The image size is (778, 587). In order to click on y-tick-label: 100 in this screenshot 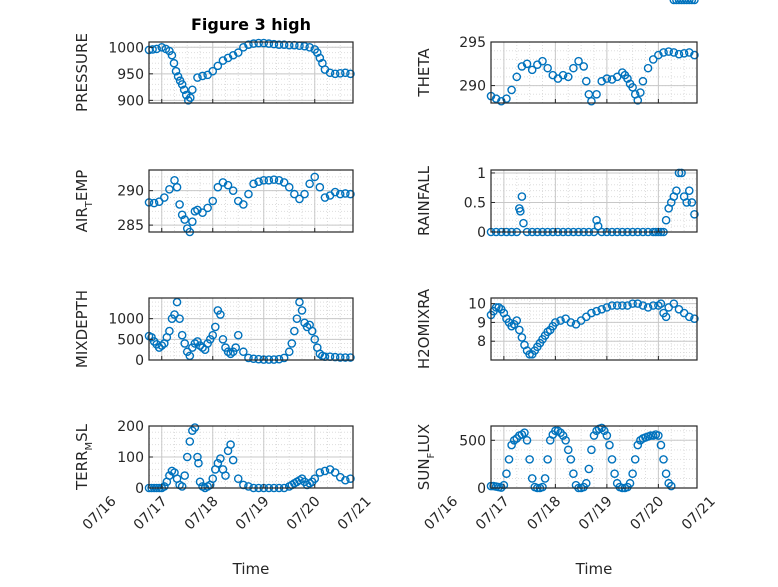, I will do `click(130, 458)`.